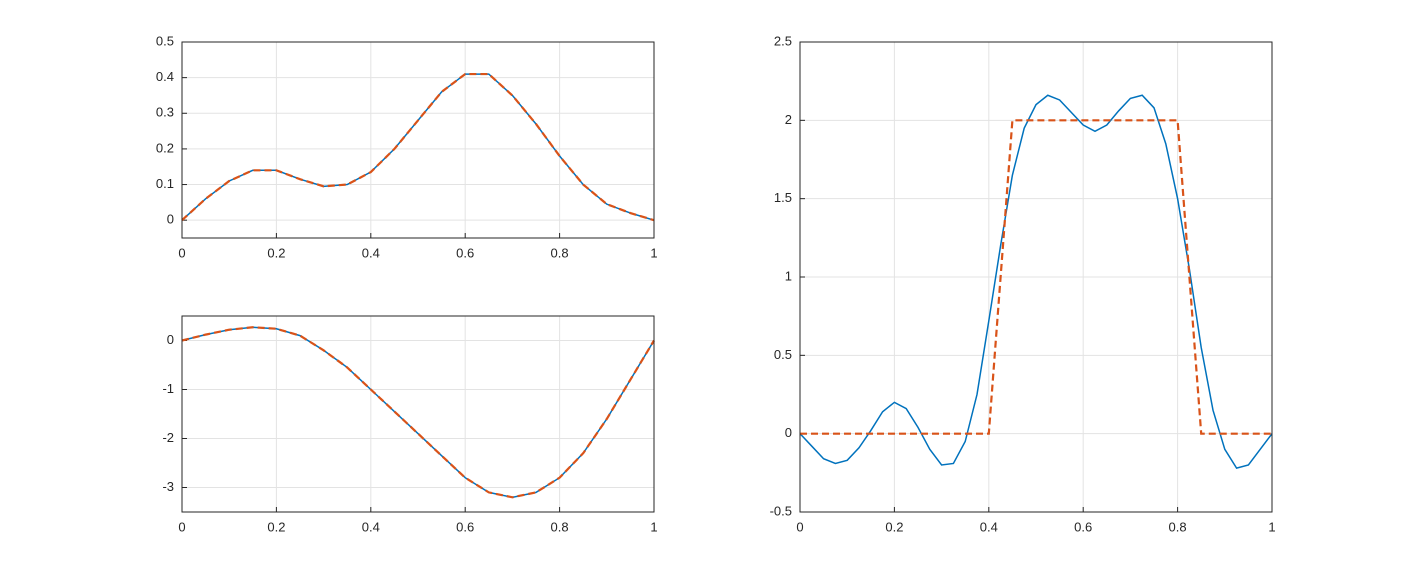 The width and height of the screenshot is (1408, 576). I want to click on y-tick-label: 1.5, so click(783, 197).